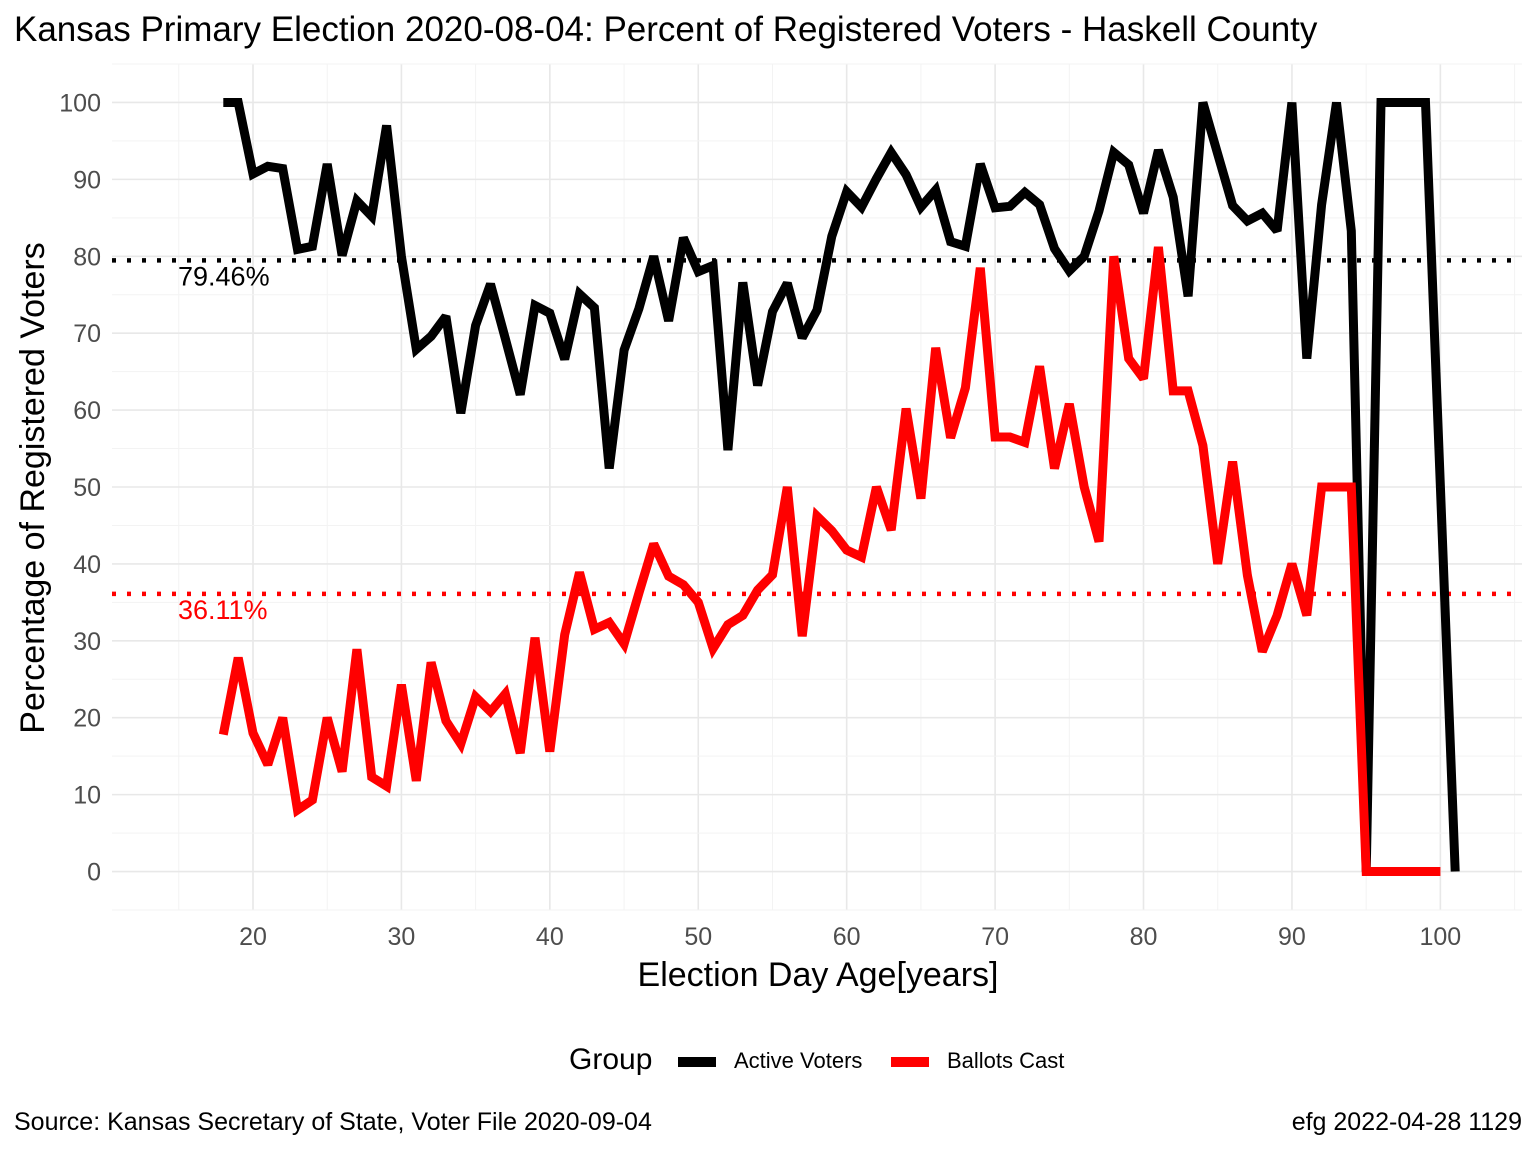  What do you see at coordinates (847, 937) in the screenshot?
I see `x-tick-label: 60` at bounding box center [847, 937].